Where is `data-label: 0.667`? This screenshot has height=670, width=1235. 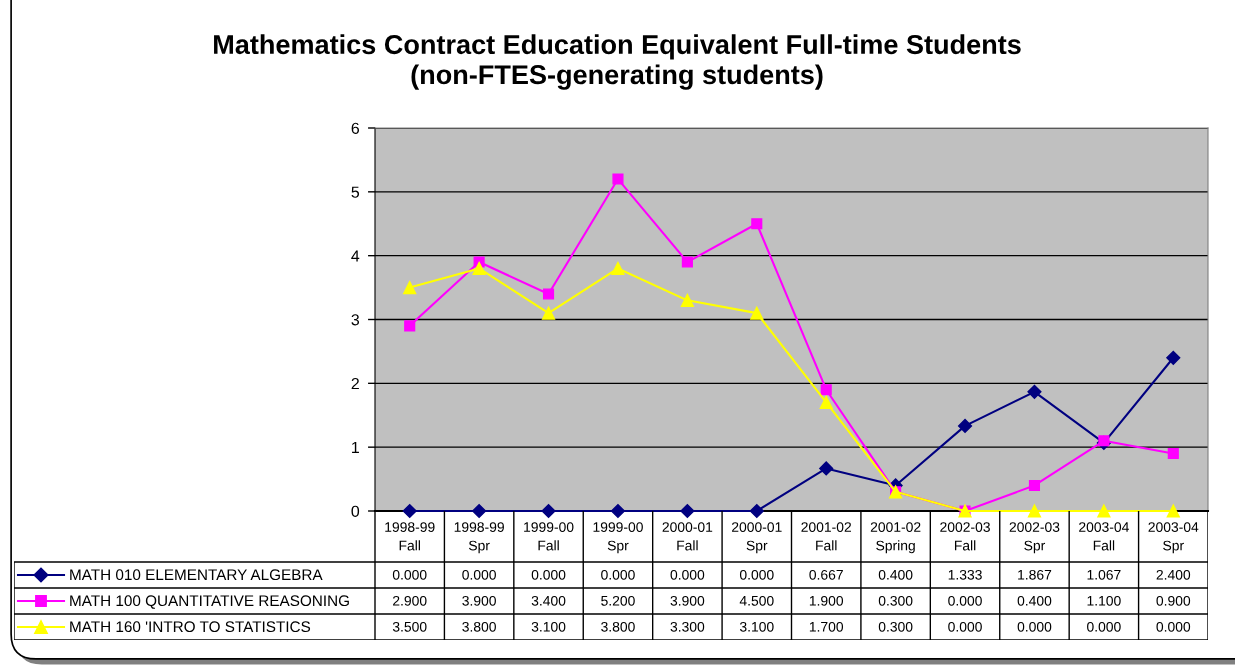
data-label: 0.667 is located at coordinates (826, 574).